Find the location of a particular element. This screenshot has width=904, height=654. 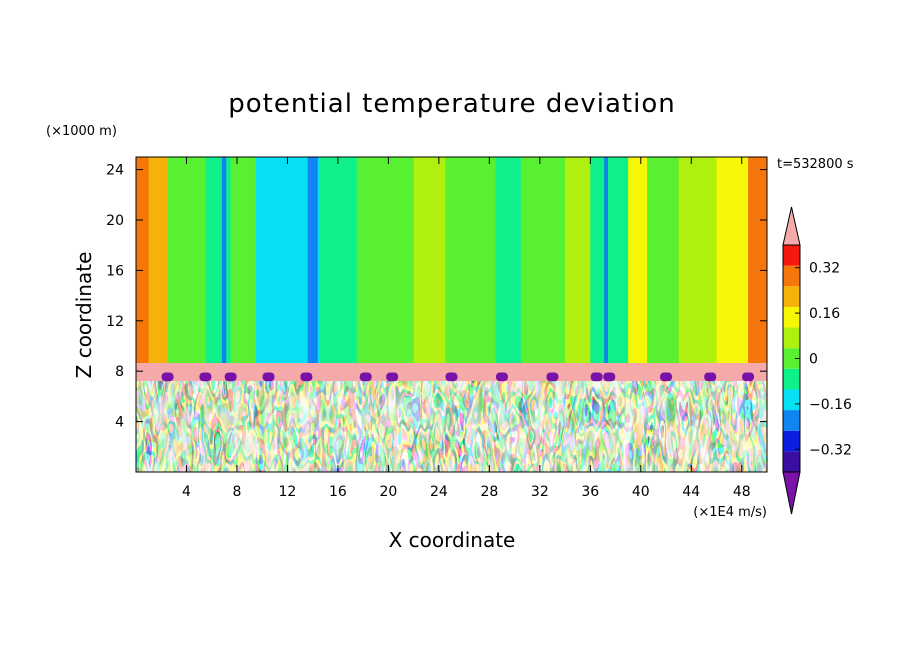

x-tick-label-11: 48 is located at coordinates (742, 492).